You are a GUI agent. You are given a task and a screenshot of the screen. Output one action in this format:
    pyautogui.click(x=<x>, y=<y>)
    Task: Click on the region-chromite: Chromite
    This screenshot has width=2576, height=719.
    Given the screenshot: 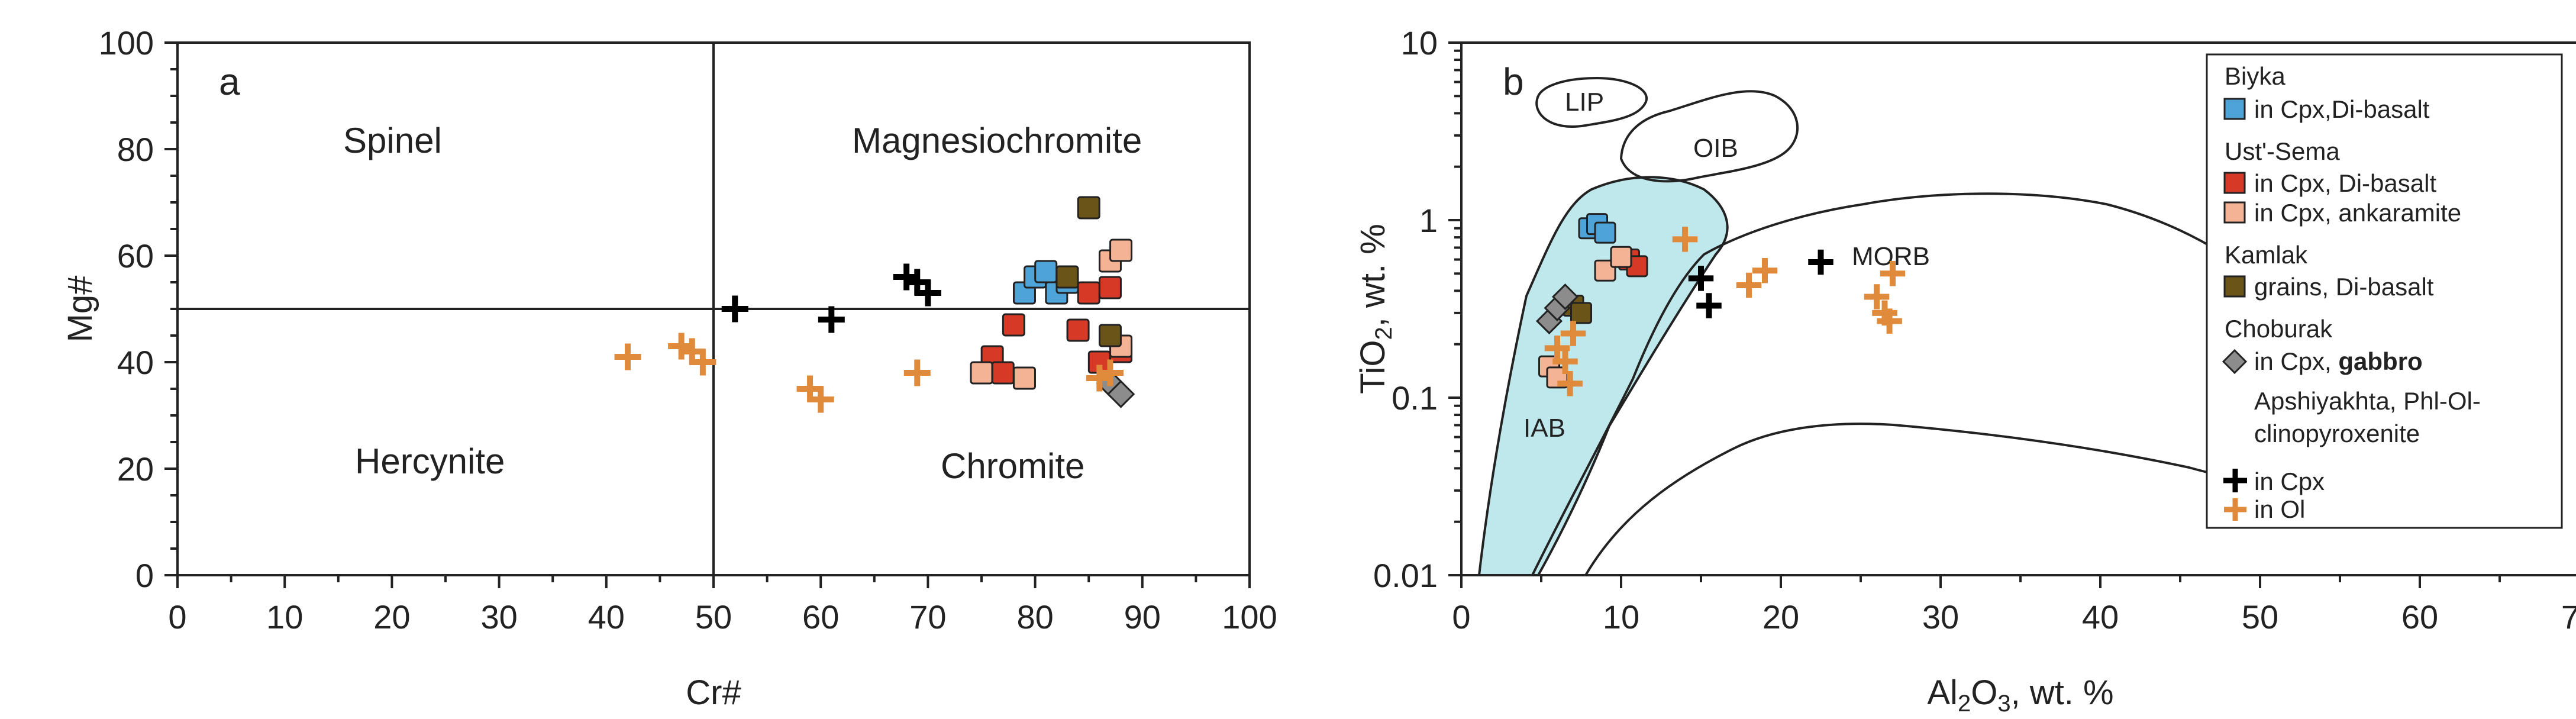 What is the action you would take?
    pyautogui.click(x=1012, y=466)
    